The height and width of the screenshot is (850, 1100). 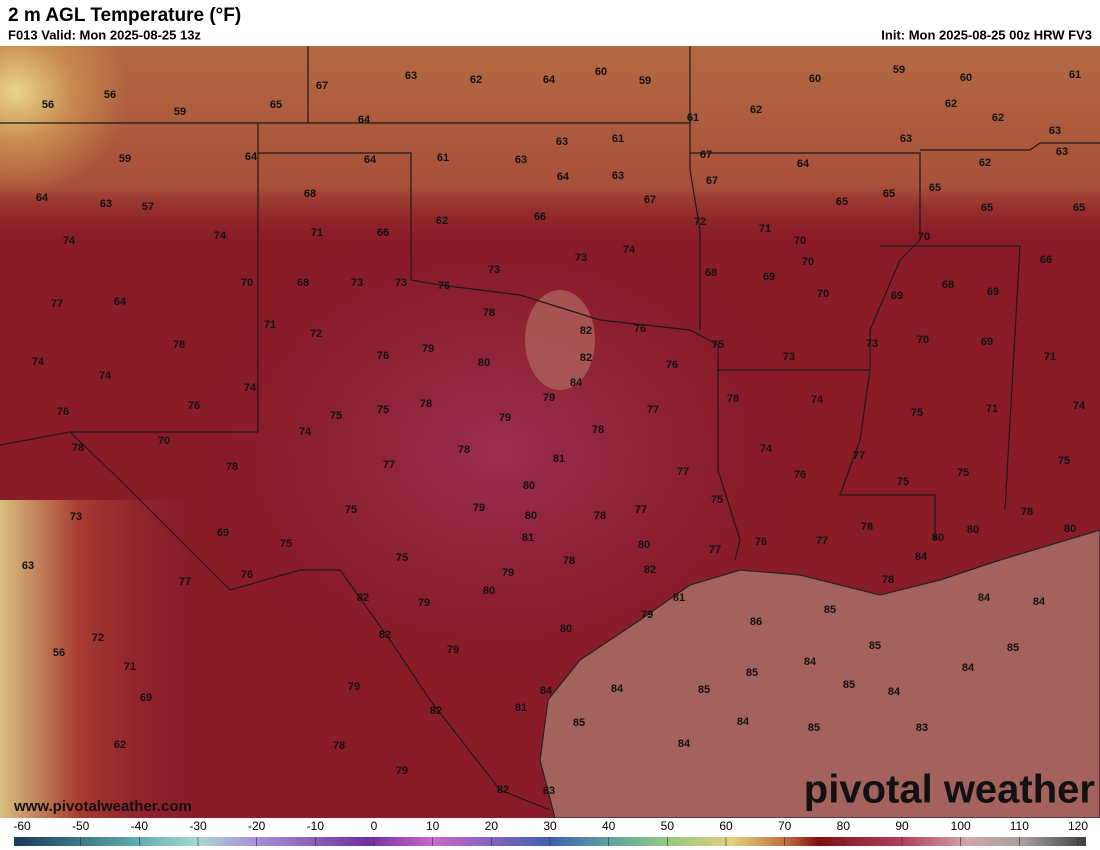 What do you see at coordinates (986, 34) in the screenshot?
I see `init-time: Init: Mon 2025-08-25 00z HRW FV3` at bounding box center [986, 34].